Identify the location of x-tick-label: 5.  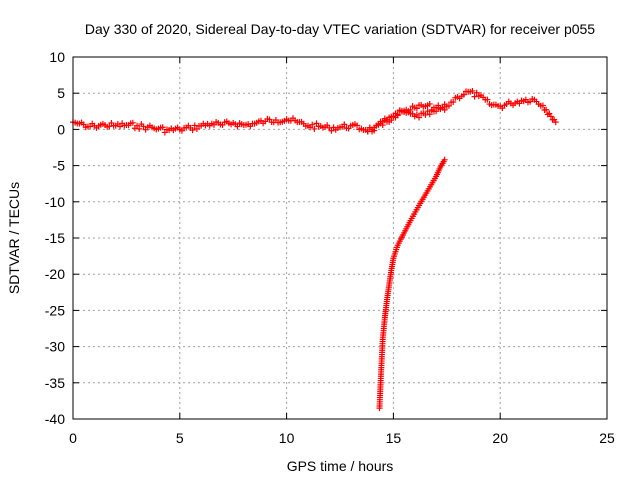
(180, 438).